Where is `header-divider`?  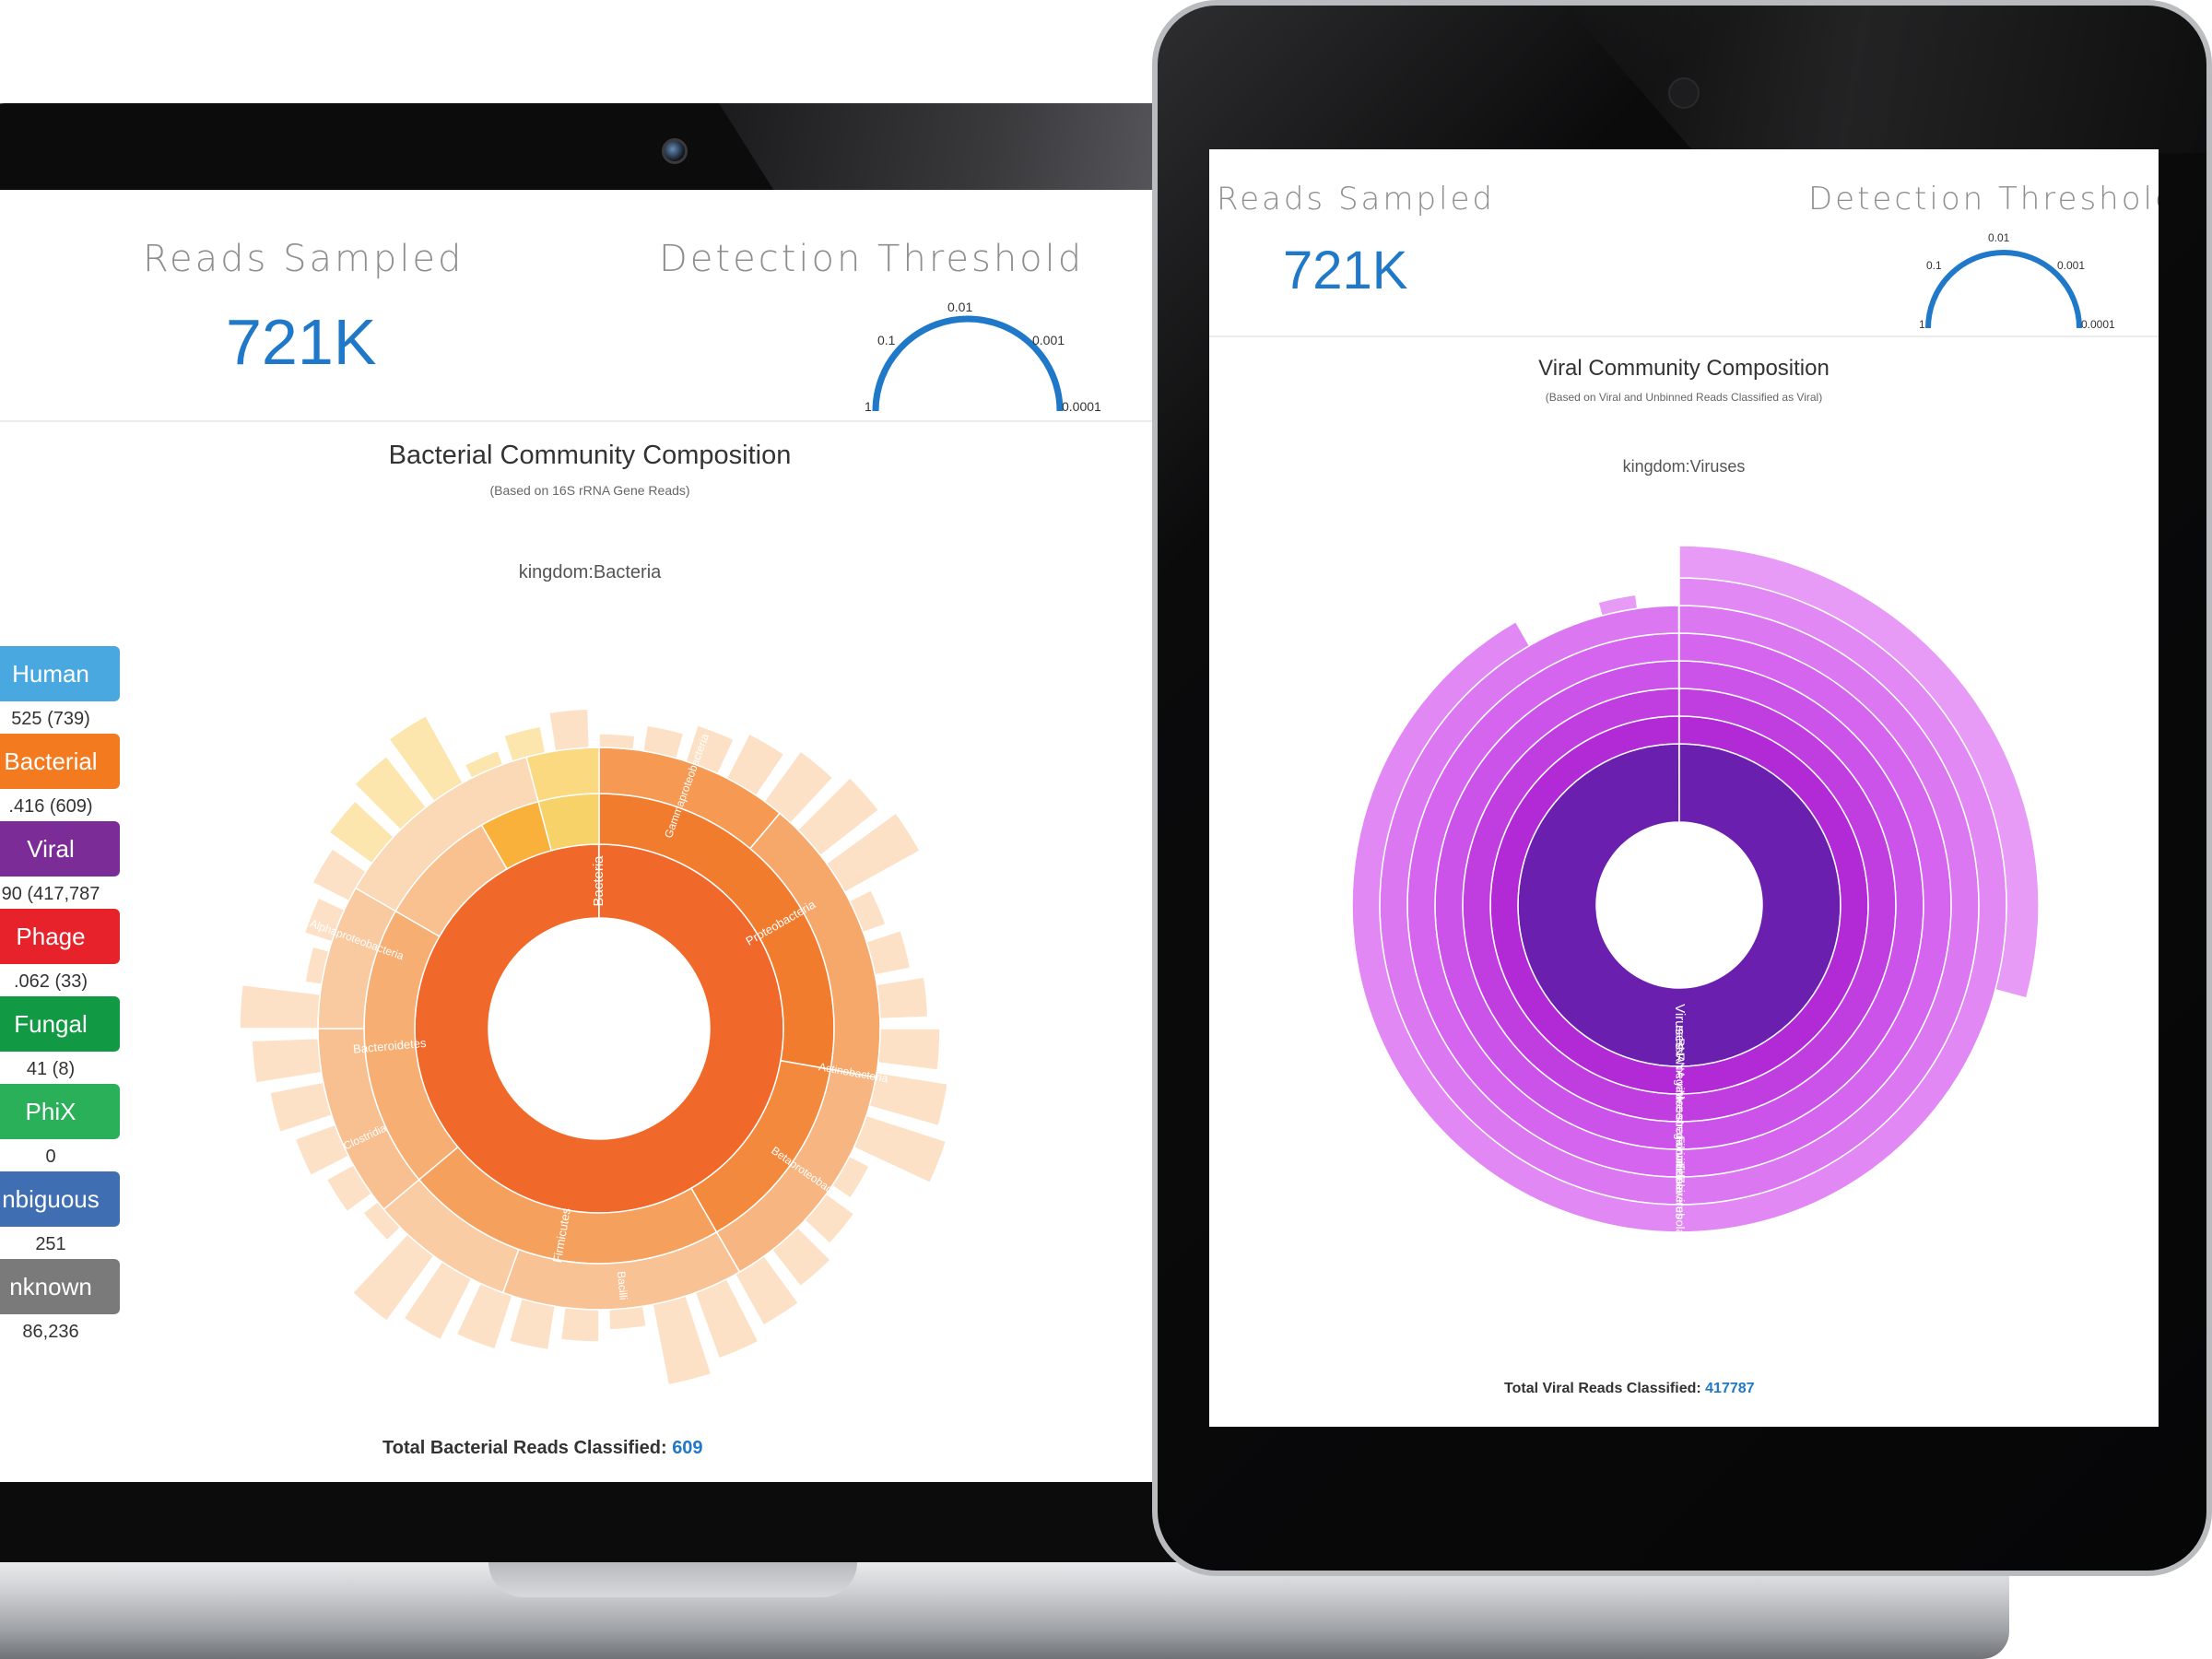
header-divider is located at coordinates (1684, 336).